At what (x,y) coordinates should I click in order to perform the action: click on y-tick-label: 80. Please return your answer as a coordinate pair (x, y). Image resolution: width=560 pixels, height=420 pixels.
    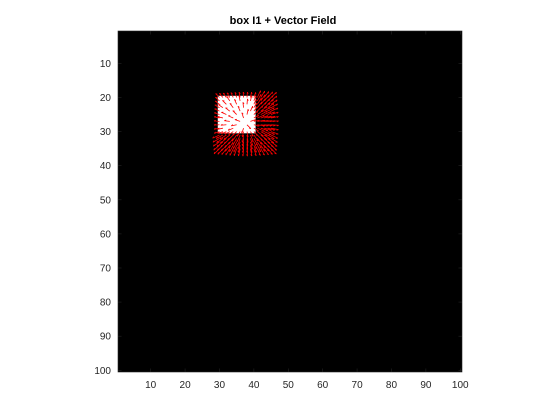
    Looking at the image, I should click on (106, 303).